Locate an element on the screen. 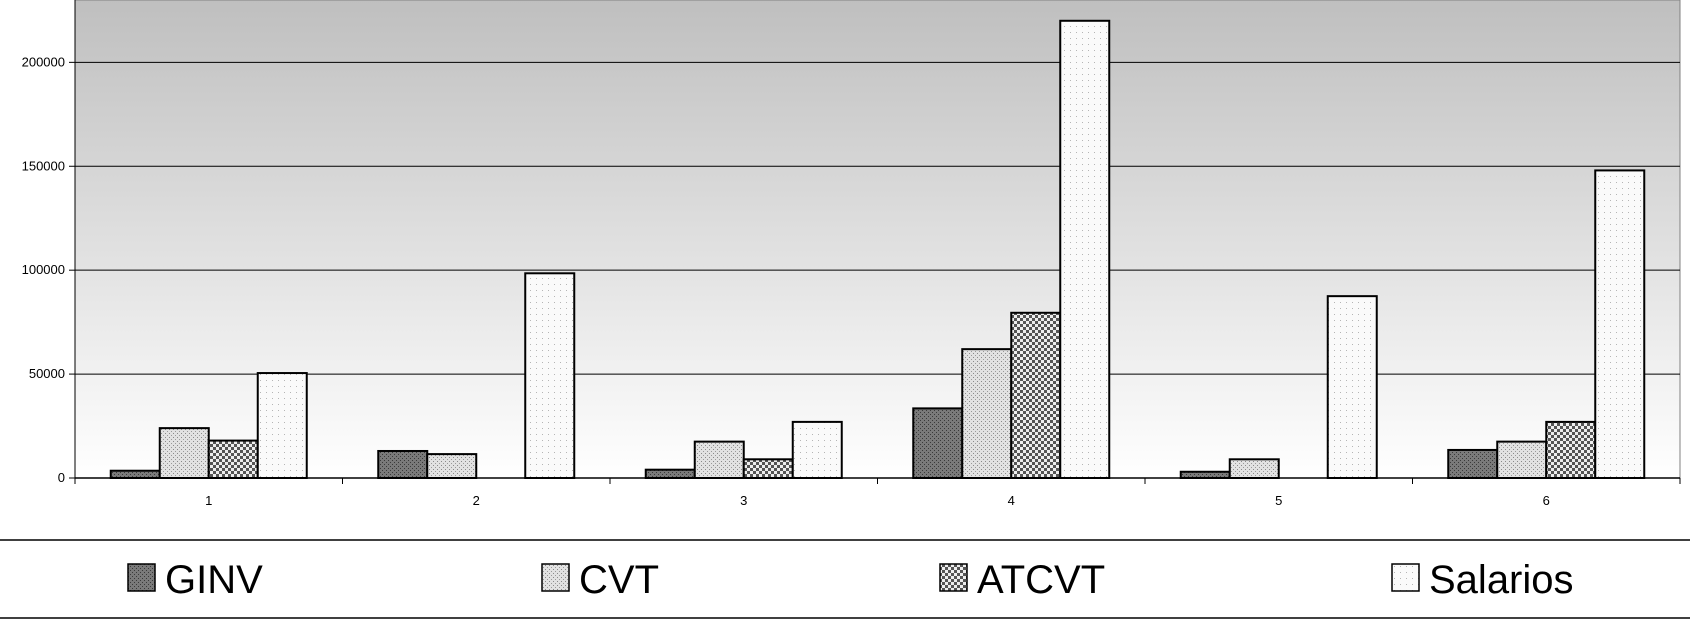 This screenshot has height=621, width=1690. x-tick-label: 3 is located at coordinates (743, 500).